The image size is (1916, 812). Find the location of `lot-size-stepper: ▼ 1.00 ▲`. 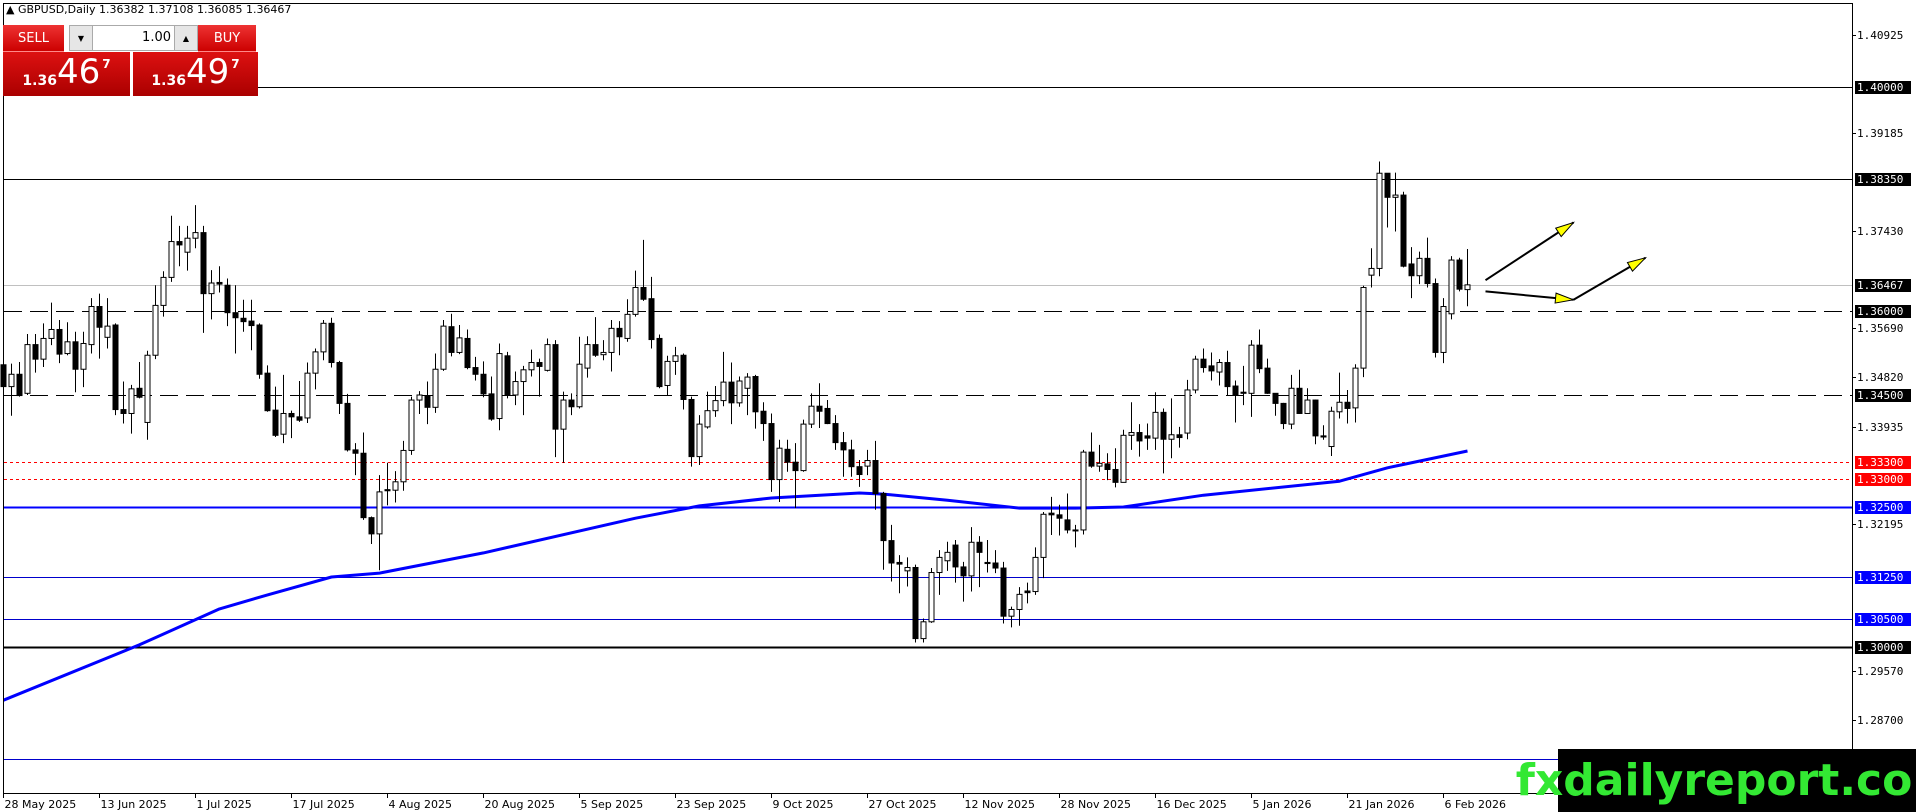

lot-size-stepper: ▼ 1.00 ▲ is located at coordinates (133, 38).